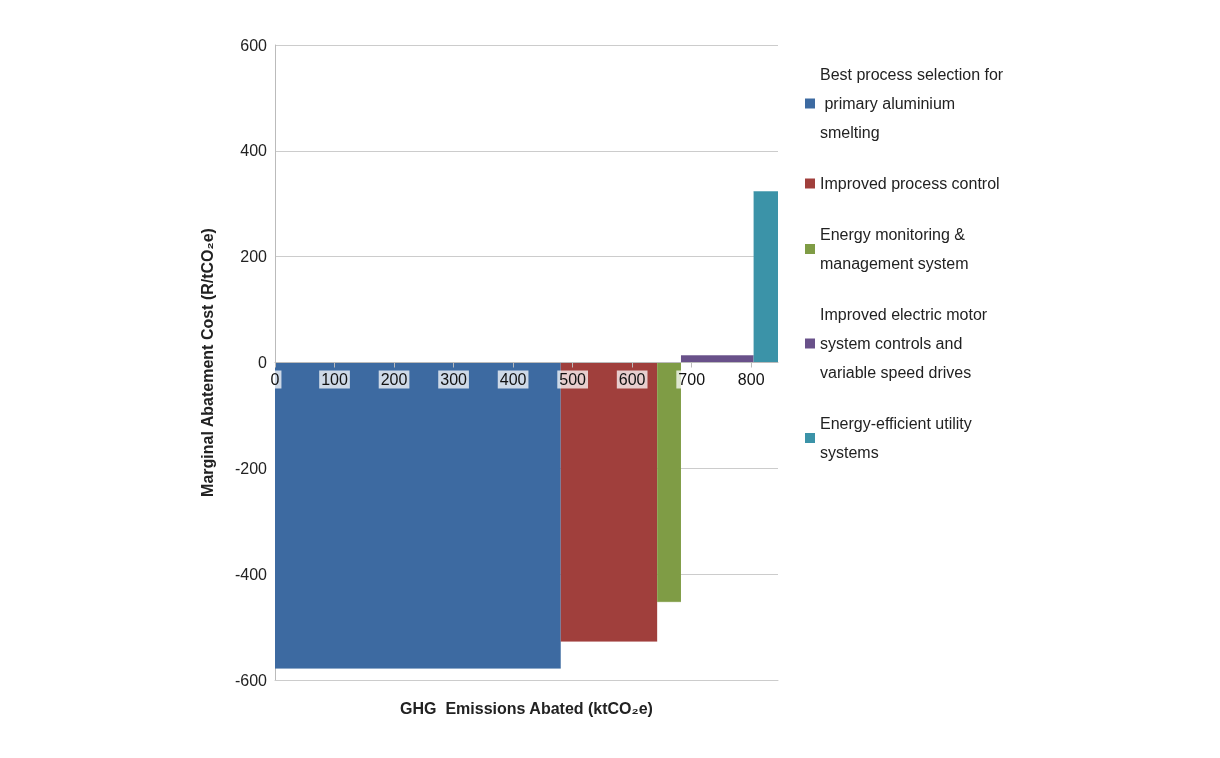  I want to click on legend-label: Improved electric motor system controls and variable speed drives, so click(906, 343).